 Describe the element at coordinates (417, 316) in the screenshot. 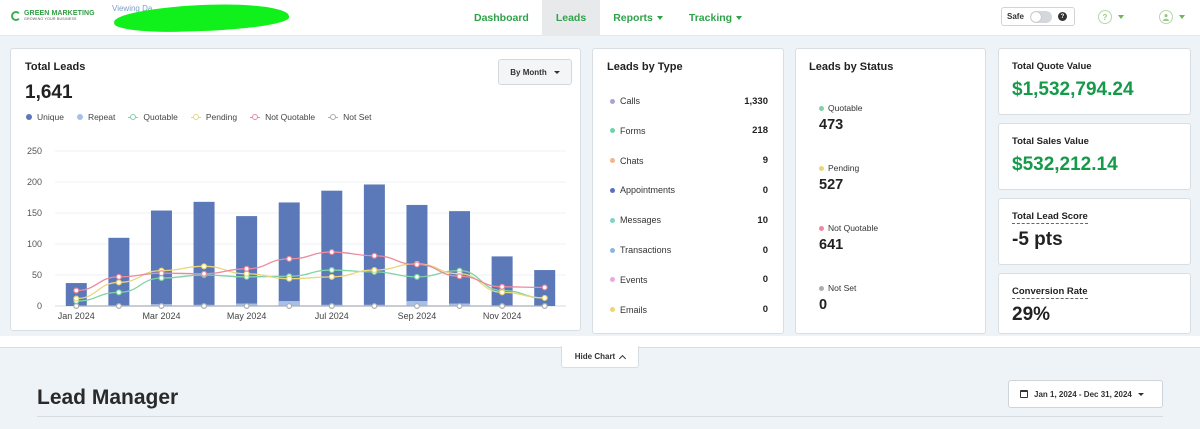

I see `x-tick-label: Sep 2024` at that location.